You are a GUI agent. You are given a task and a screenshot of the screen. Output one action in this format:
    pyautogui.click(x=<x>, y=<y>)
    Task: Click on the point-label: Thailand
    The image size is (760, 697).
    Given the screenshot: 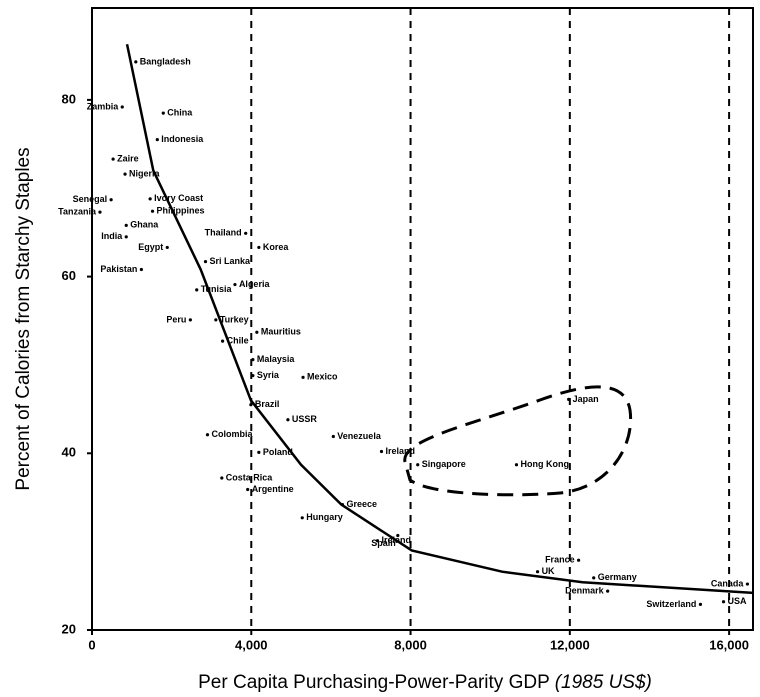 What is the action you would take?
    pyautogui.click(x=223, y=233)
    